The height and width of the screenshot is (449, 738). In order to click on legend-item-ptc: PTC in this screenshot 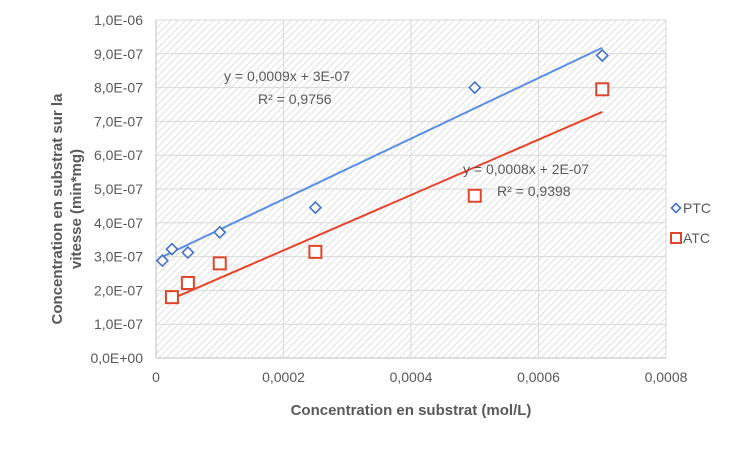, I will do `click(690, 208)`.